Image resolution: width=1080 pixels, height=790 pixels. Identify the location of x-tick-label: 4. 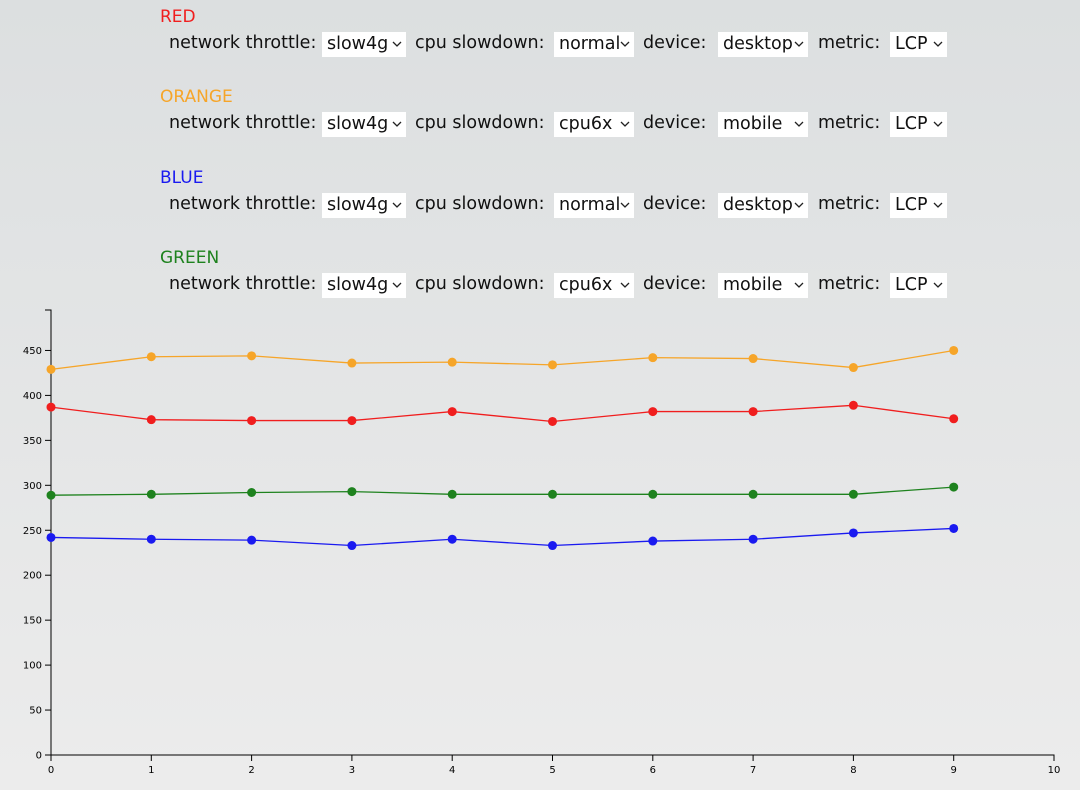
(452, 770).